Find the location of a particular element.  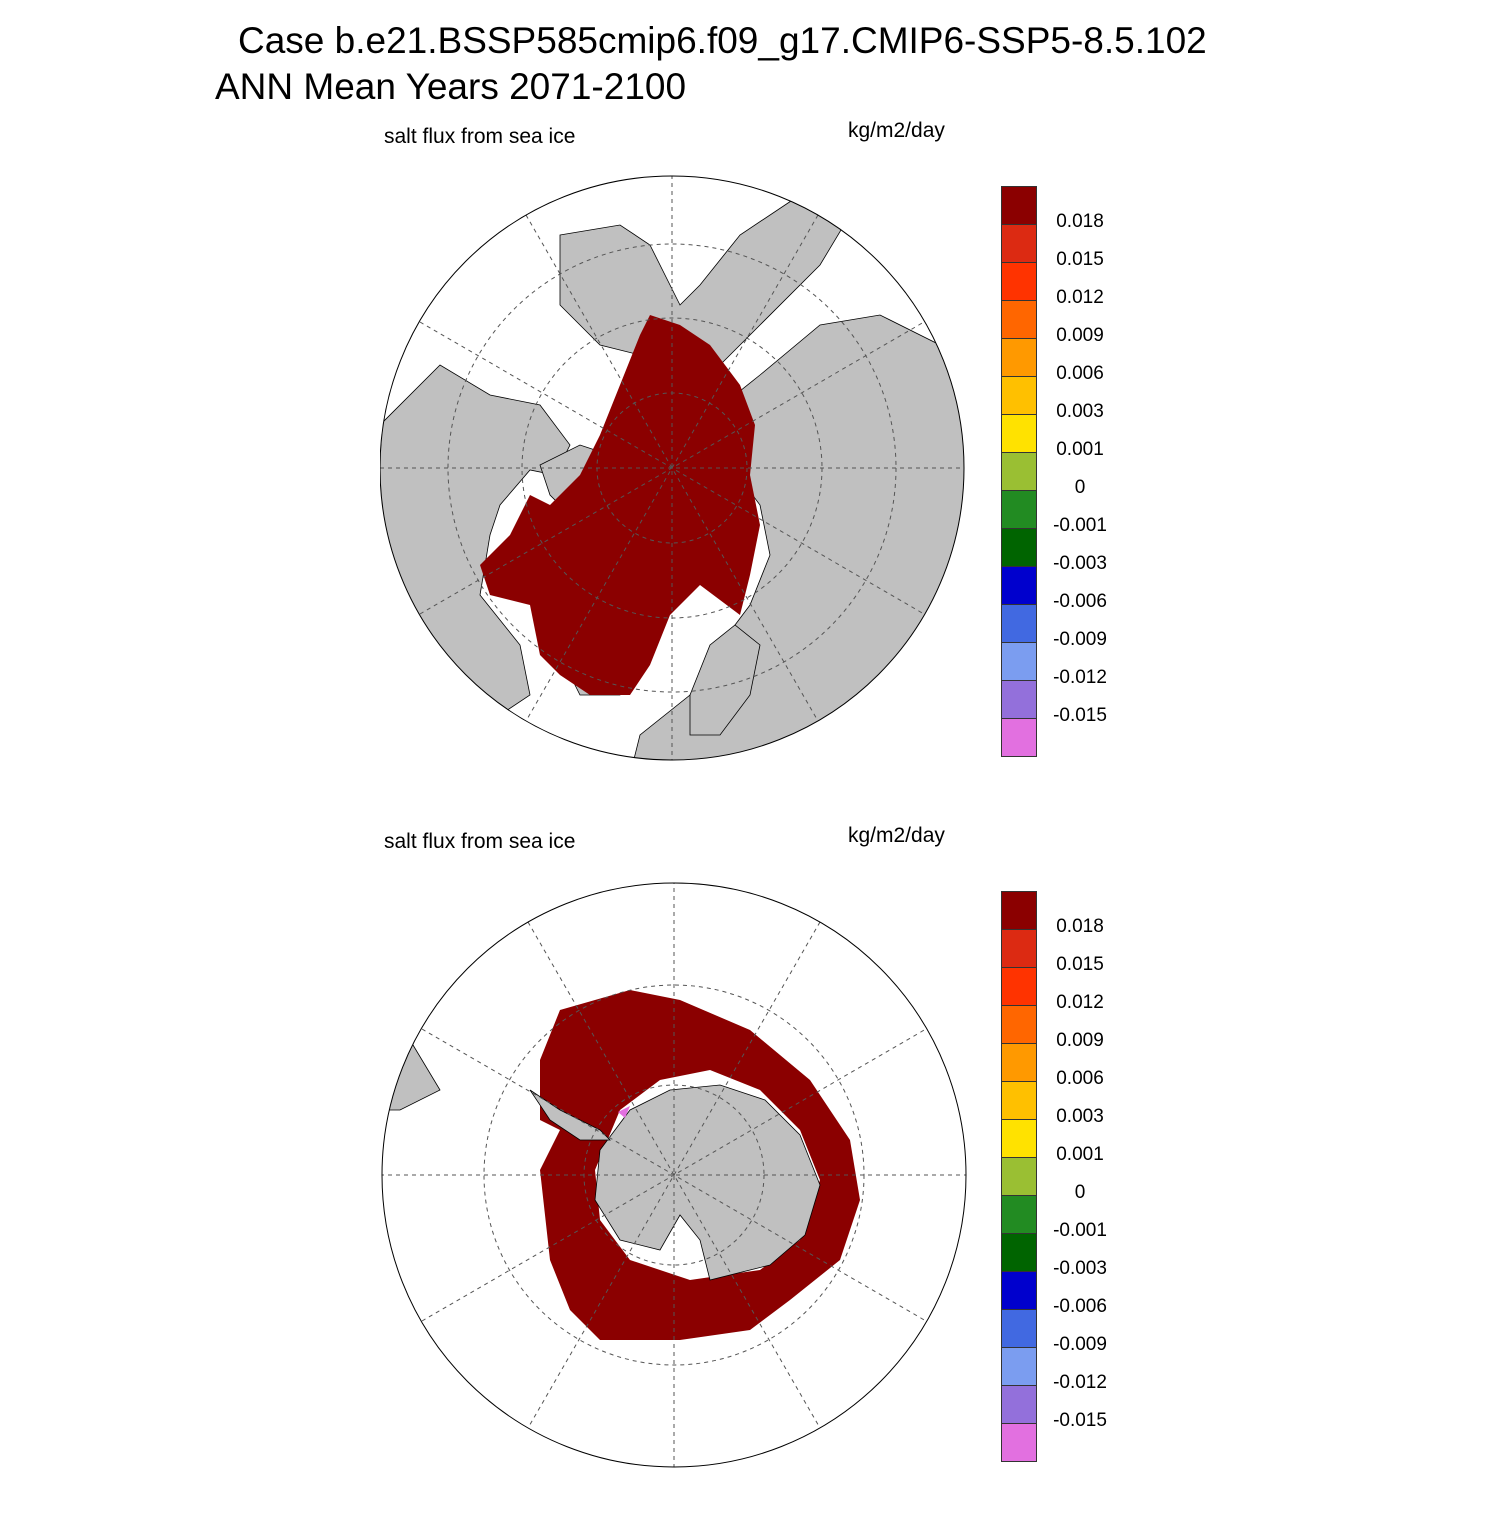

land-alaska-chukotka is located at coordinates (705, 285).